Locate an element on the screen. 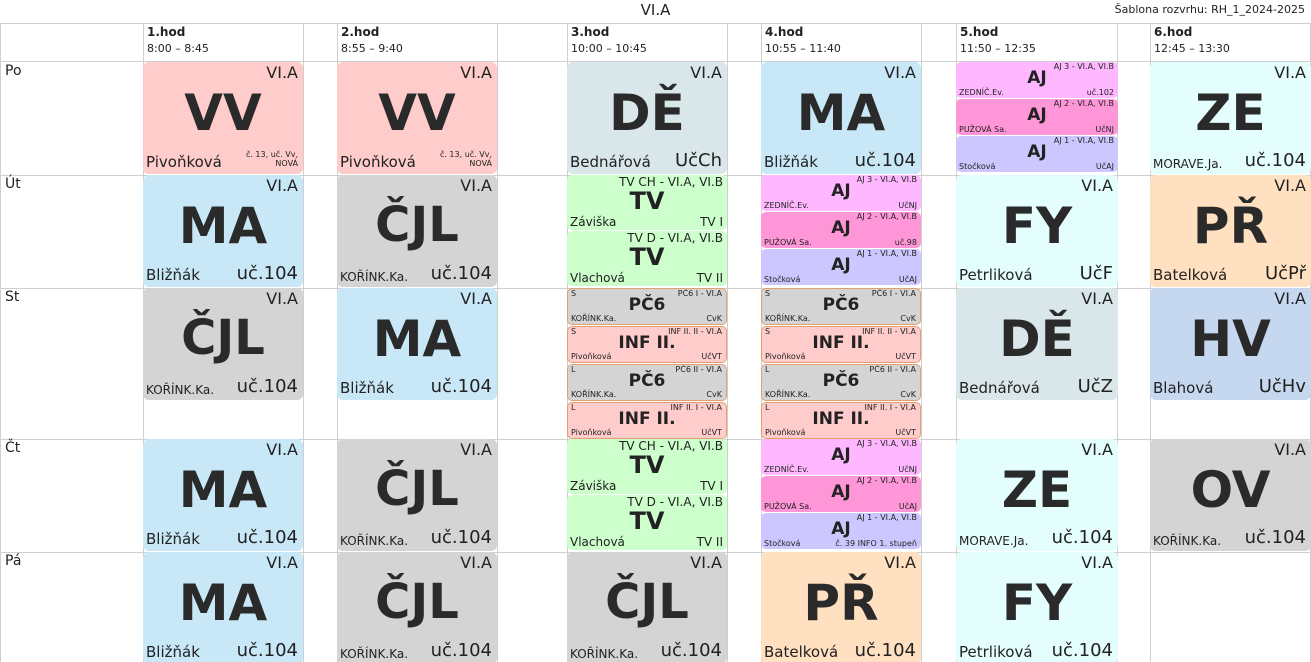  lesson-card: VI.A DĚ Bednářová UčCh is located at coordinates (647, 118).